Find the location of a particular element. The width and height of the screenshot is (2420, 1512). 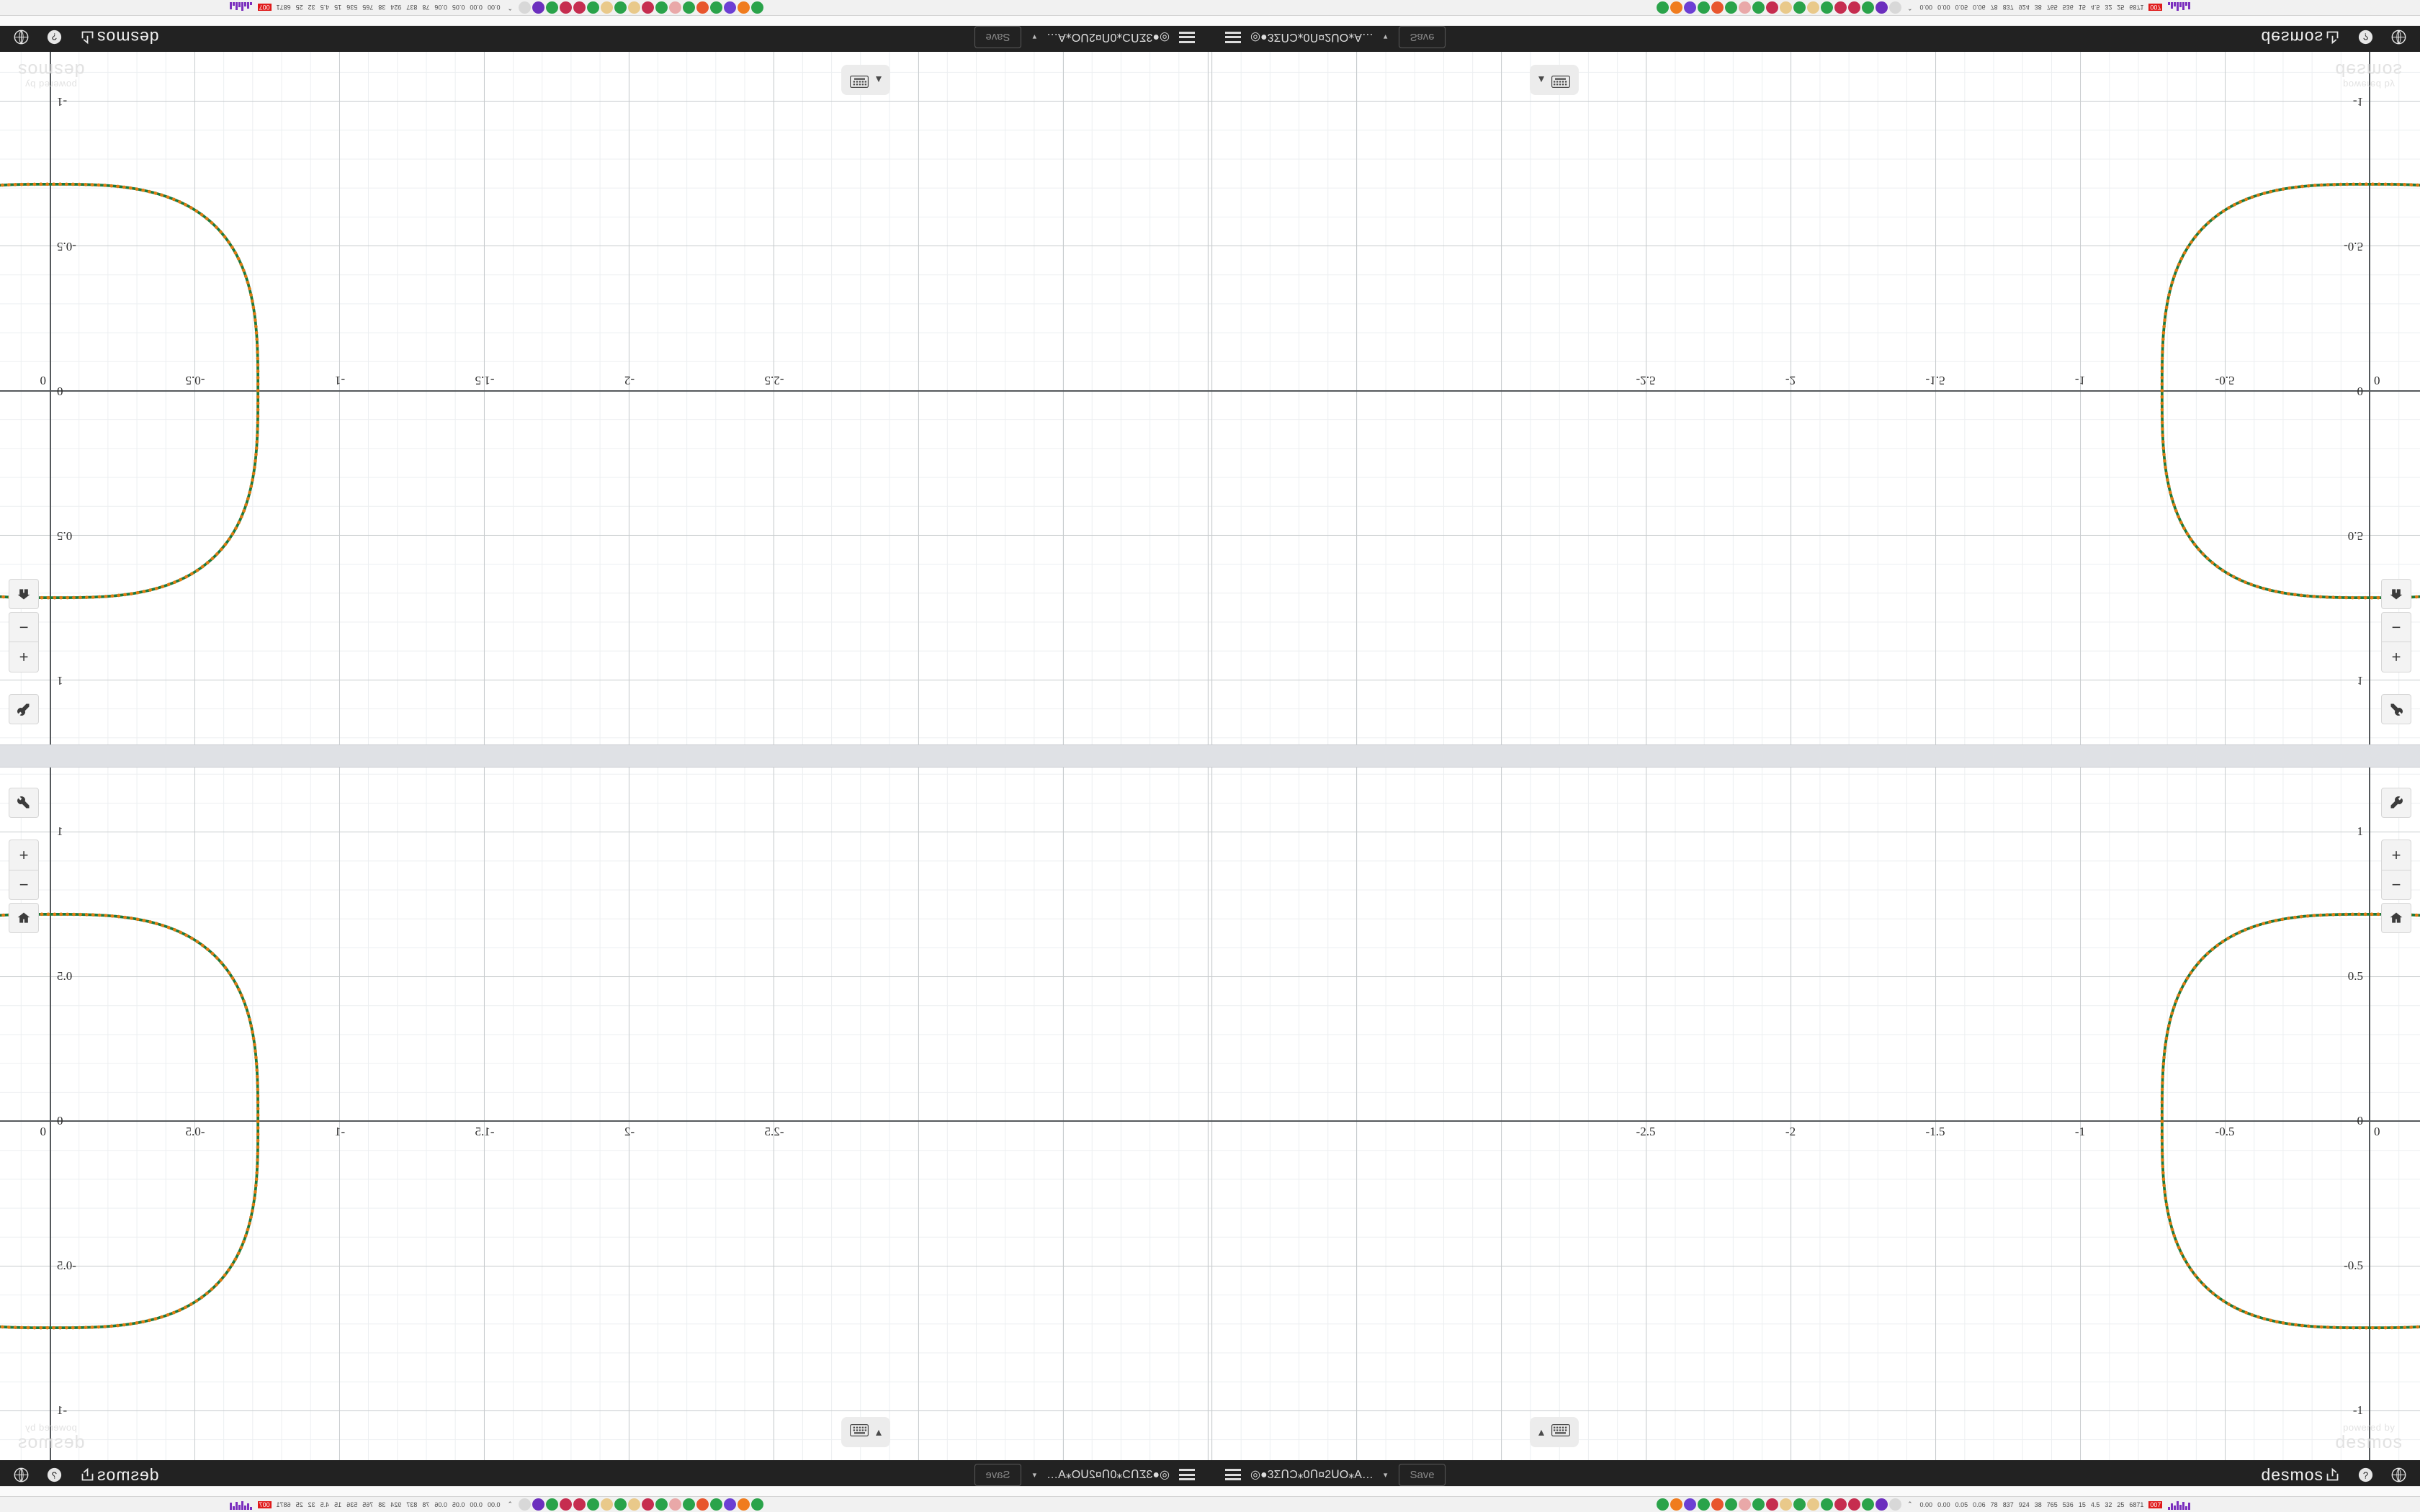

chevron-down-icon: ▾ is located at coordinates (1034, 1475).